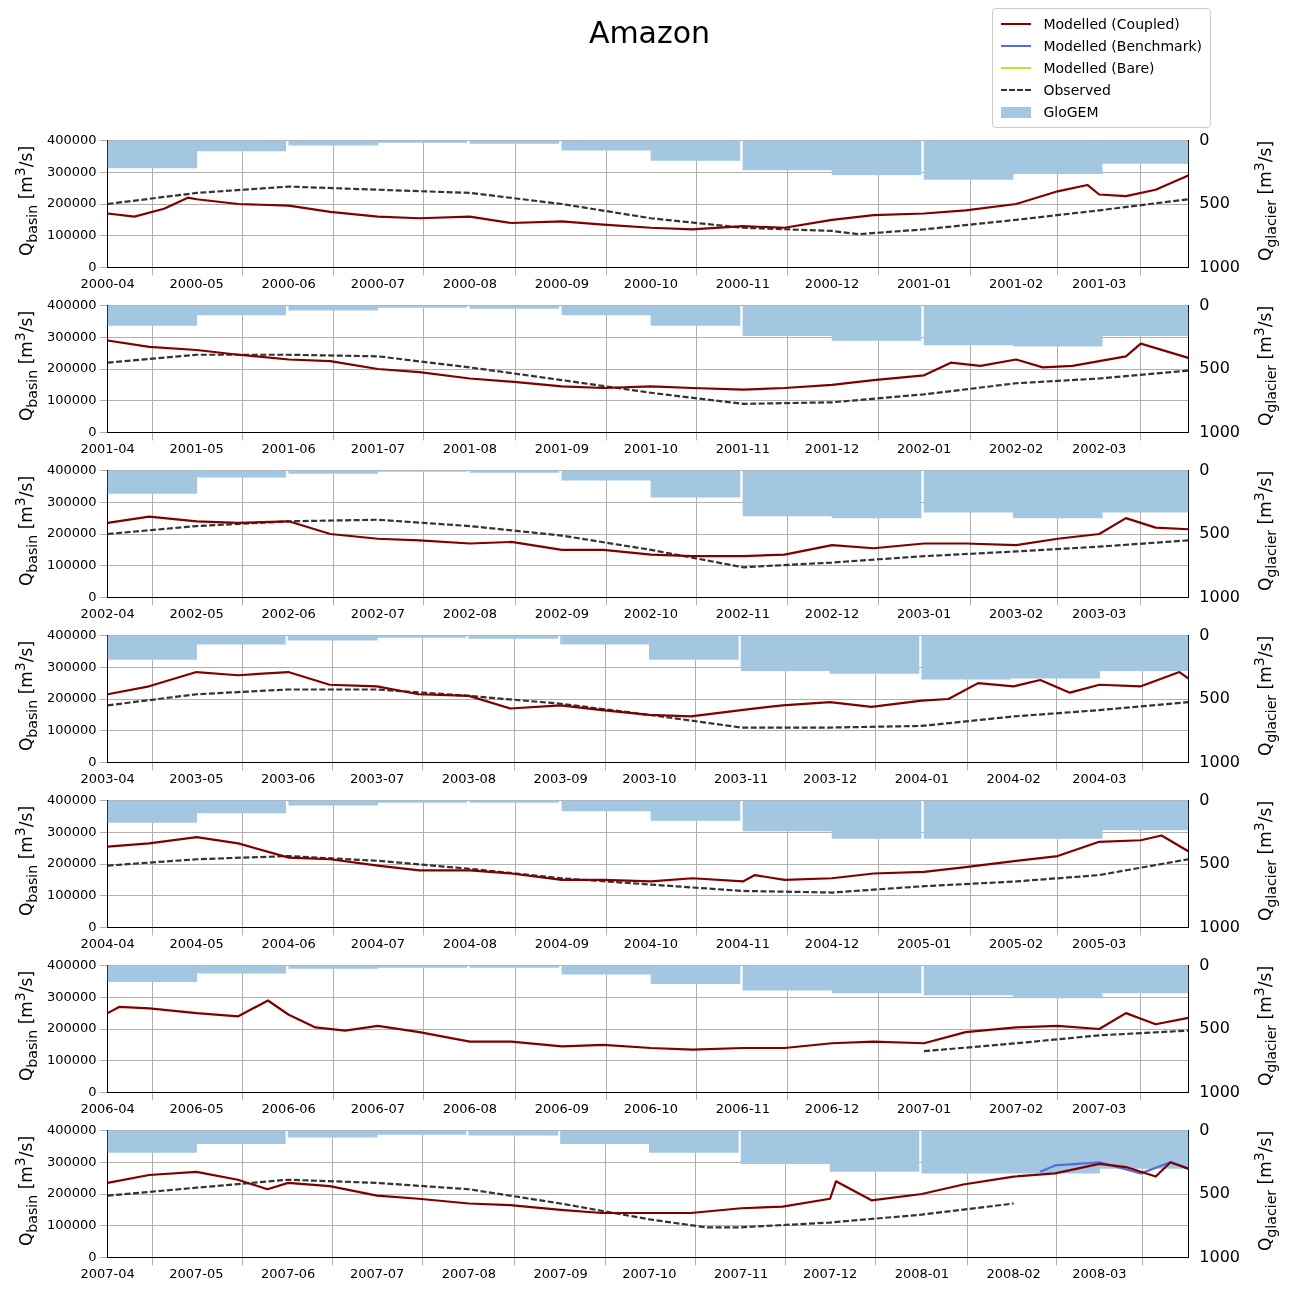 The width and height of the screenshot is (1299, 1291). What do you see at coordinates (377, 448) in the screenshot?
I see `x-tick-label: 2001-07` at bounding box center [377, 448].